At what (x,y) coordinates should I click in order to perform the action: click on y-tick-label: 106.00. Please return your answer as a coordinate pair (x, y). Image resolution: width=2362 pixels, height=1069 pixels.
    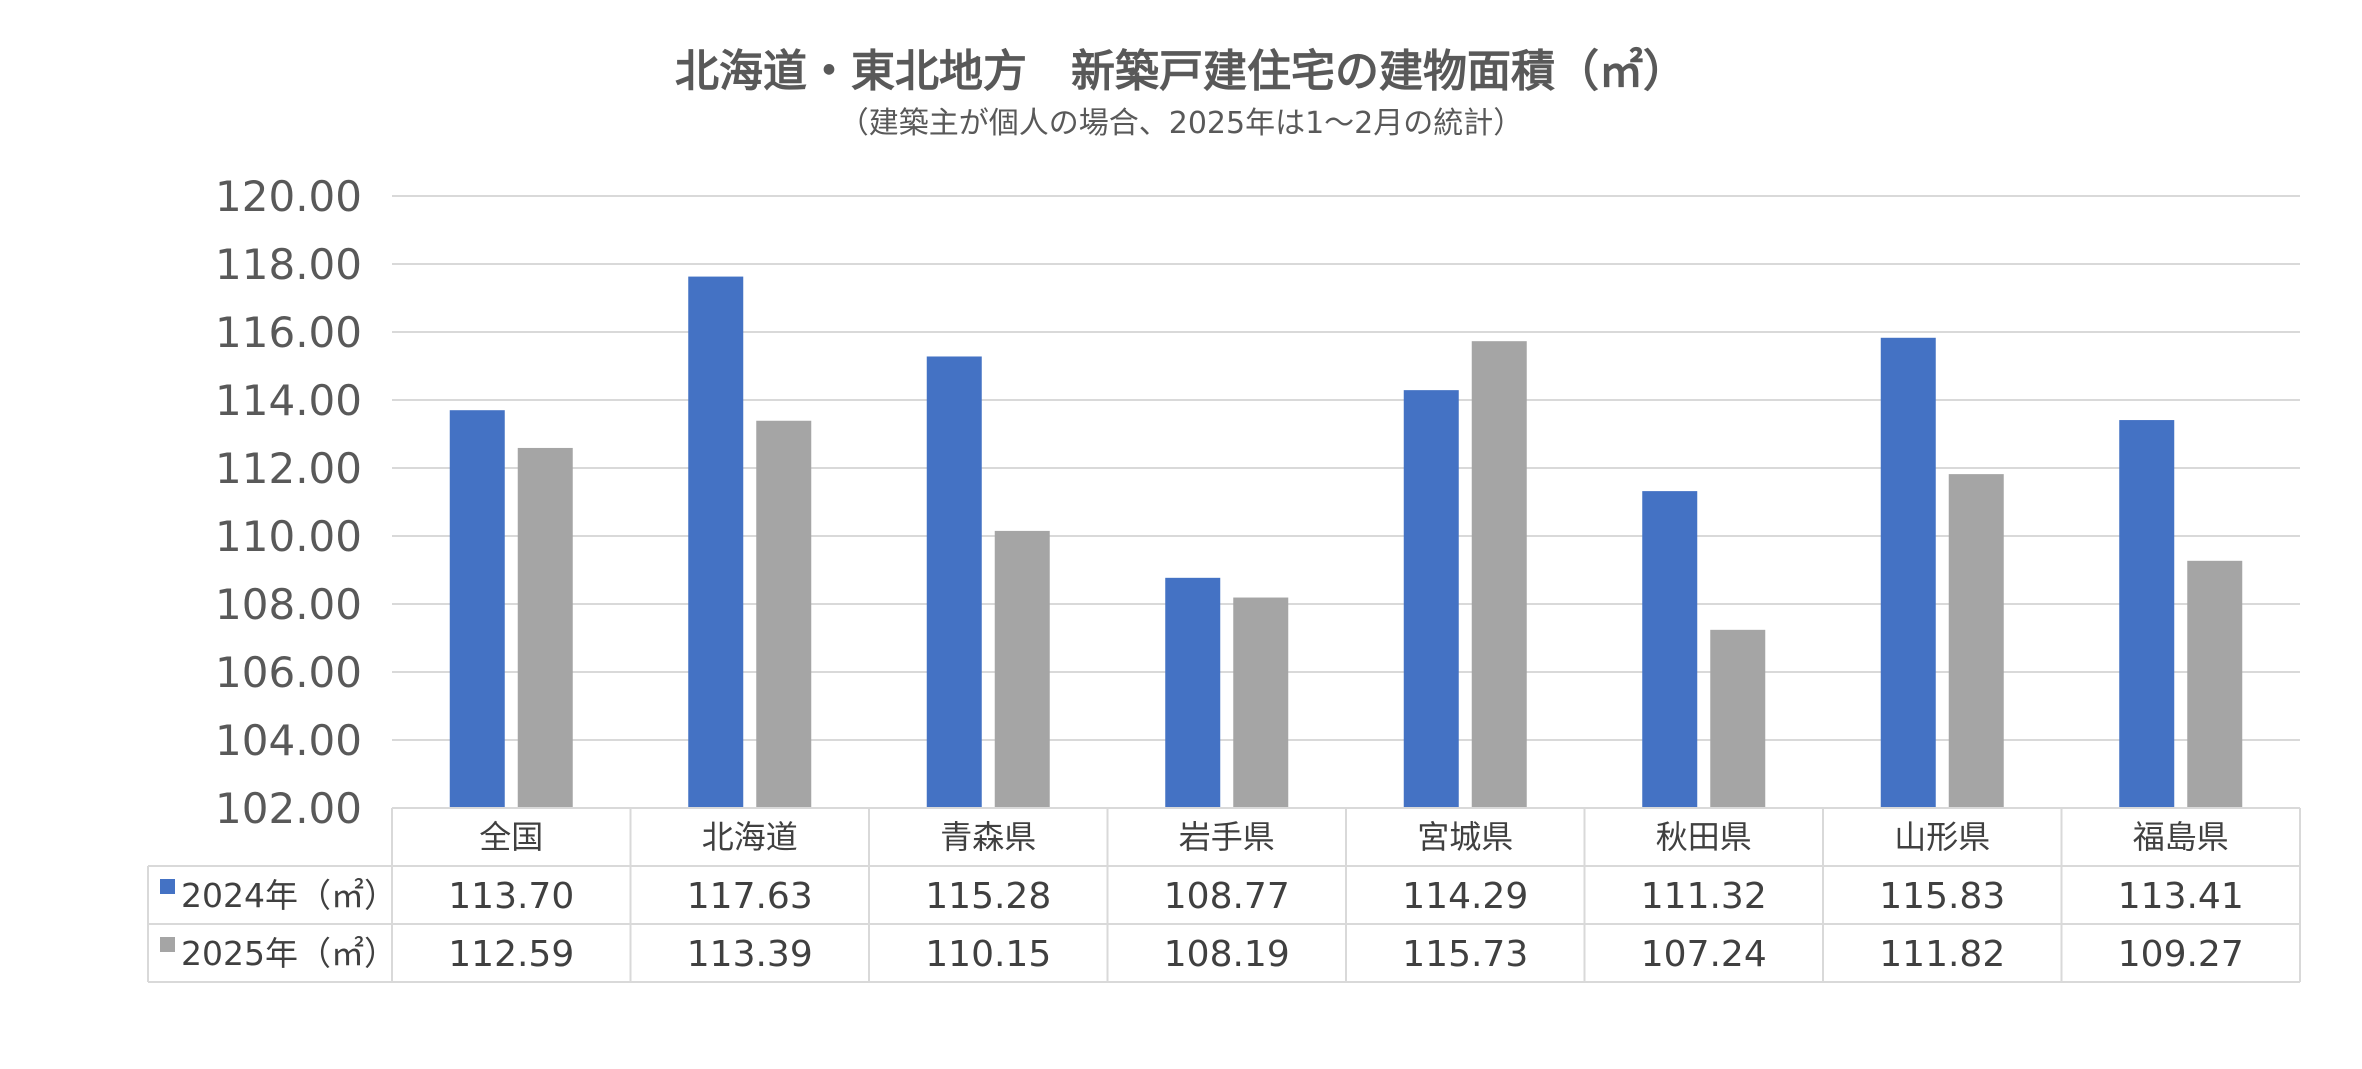
    Looking at the image, I should click on (288, 672).